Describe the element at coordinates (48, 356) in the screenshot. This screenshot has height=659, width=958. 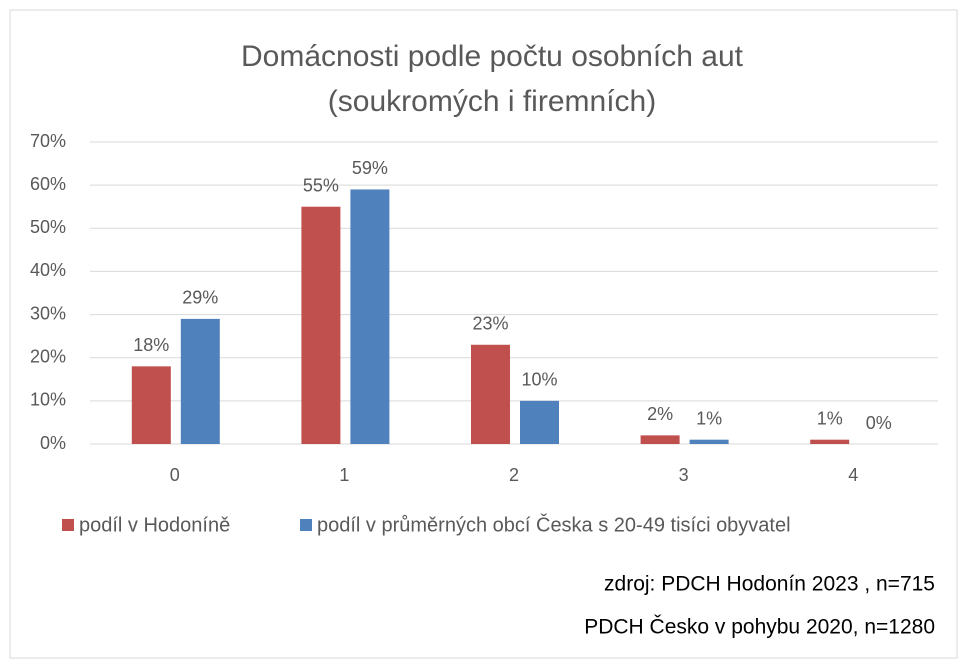
I see `y-tick-label: 20%` at that location.